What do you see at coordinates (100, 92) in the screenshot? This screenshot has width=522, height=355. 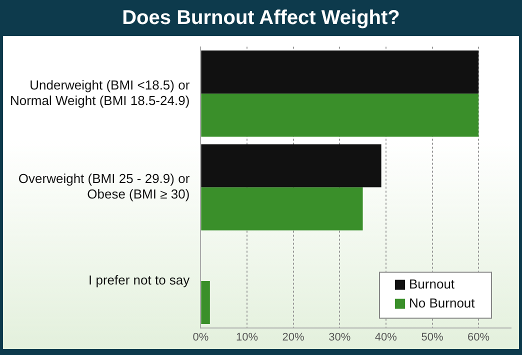 I see `y-tick-label: Underweight (BMI <18.5) or Normal Weight (BMI 18.5-24.9)` at bounding box center [100, 92].